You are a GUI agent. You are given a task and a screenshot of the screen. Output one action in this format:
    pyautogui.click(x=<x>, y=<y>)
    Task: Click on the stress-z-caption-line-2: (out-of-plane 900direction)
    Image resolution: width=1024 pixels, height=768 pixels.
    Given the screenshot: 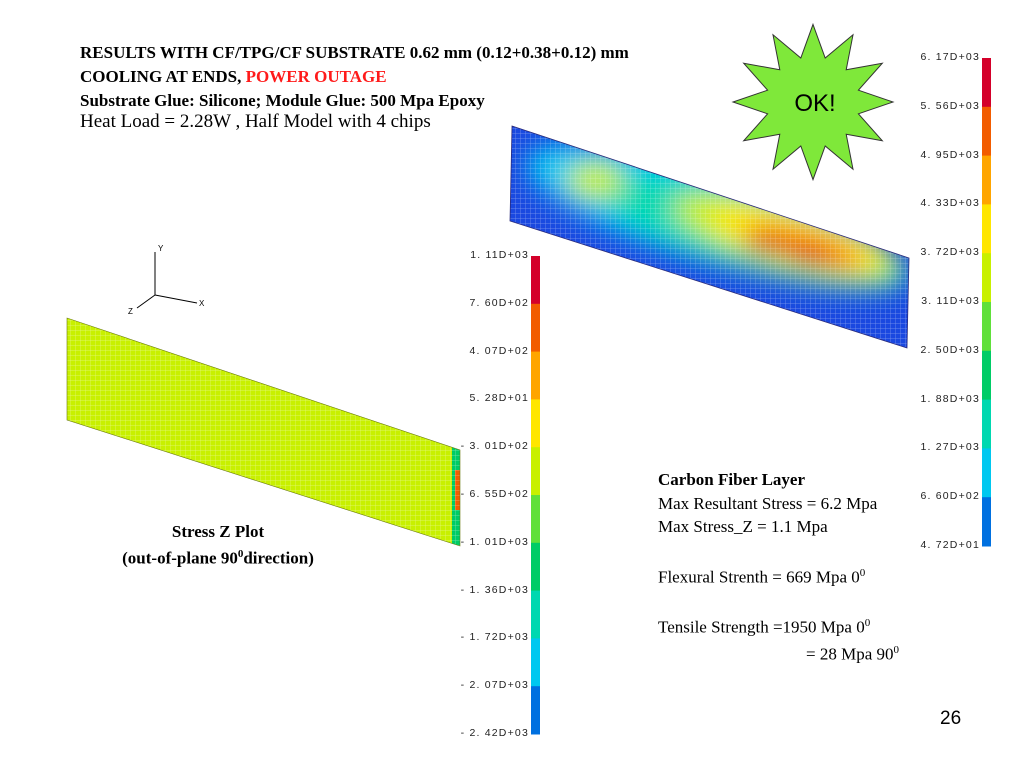 What is the action you would take?
    pyautogui.click(x=218, y=558)
    